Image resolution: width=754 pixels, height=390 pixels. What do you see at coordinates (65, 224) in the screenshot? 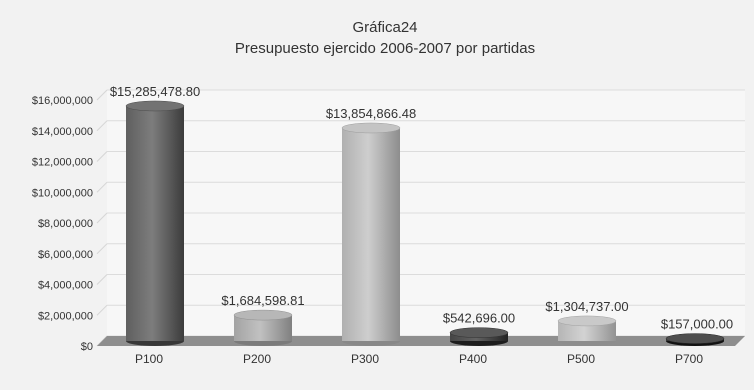
I see `y-tick-label: $8,000,000` at bounding box center [65, 224].